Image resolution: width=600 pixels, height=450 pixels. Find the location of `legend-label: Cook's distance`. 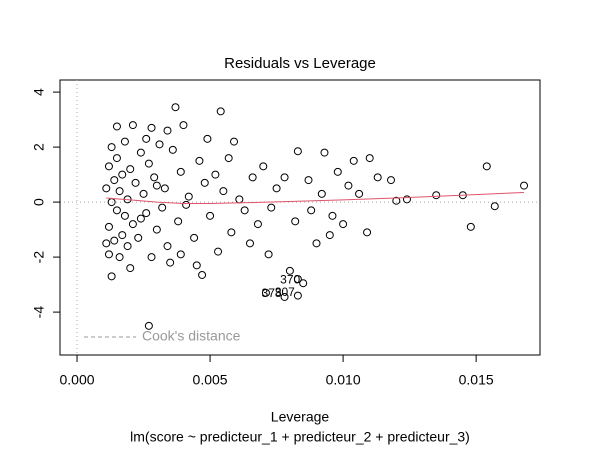

legend-label: Cook's distance is located at coordinates (191, 336).